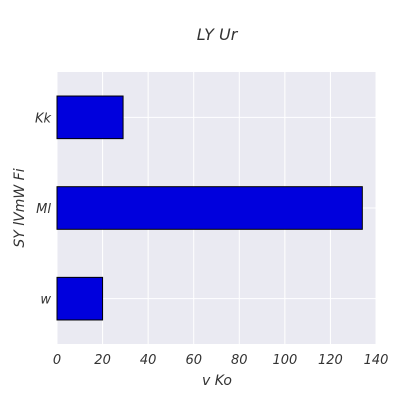 Image resolution: width=402 pixels, height=402 pixels. Describe the element at coordinates (217, 381) in the screenshot. I see `x-axis-label: v Ko` at that location.